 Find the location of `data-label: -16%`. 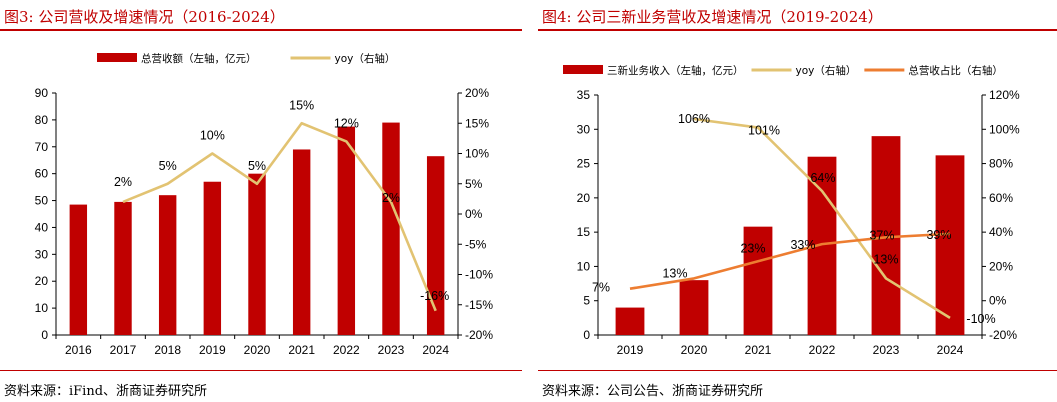

data-label: -16% is located at coordinates (434, 296).